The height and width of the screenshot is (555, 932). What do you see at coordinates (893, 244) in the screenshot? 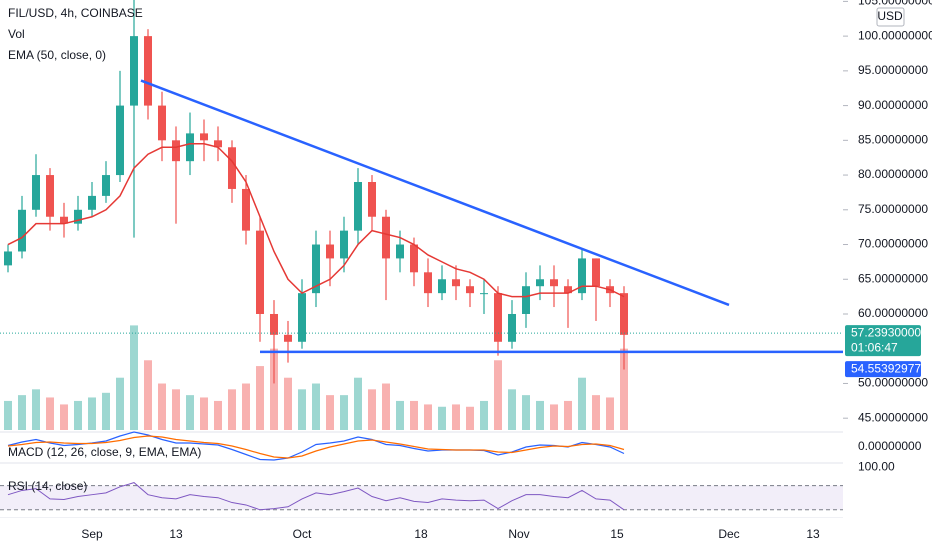
I see `y-tick-label: 70.00000000` at bounding box center [893, 244].